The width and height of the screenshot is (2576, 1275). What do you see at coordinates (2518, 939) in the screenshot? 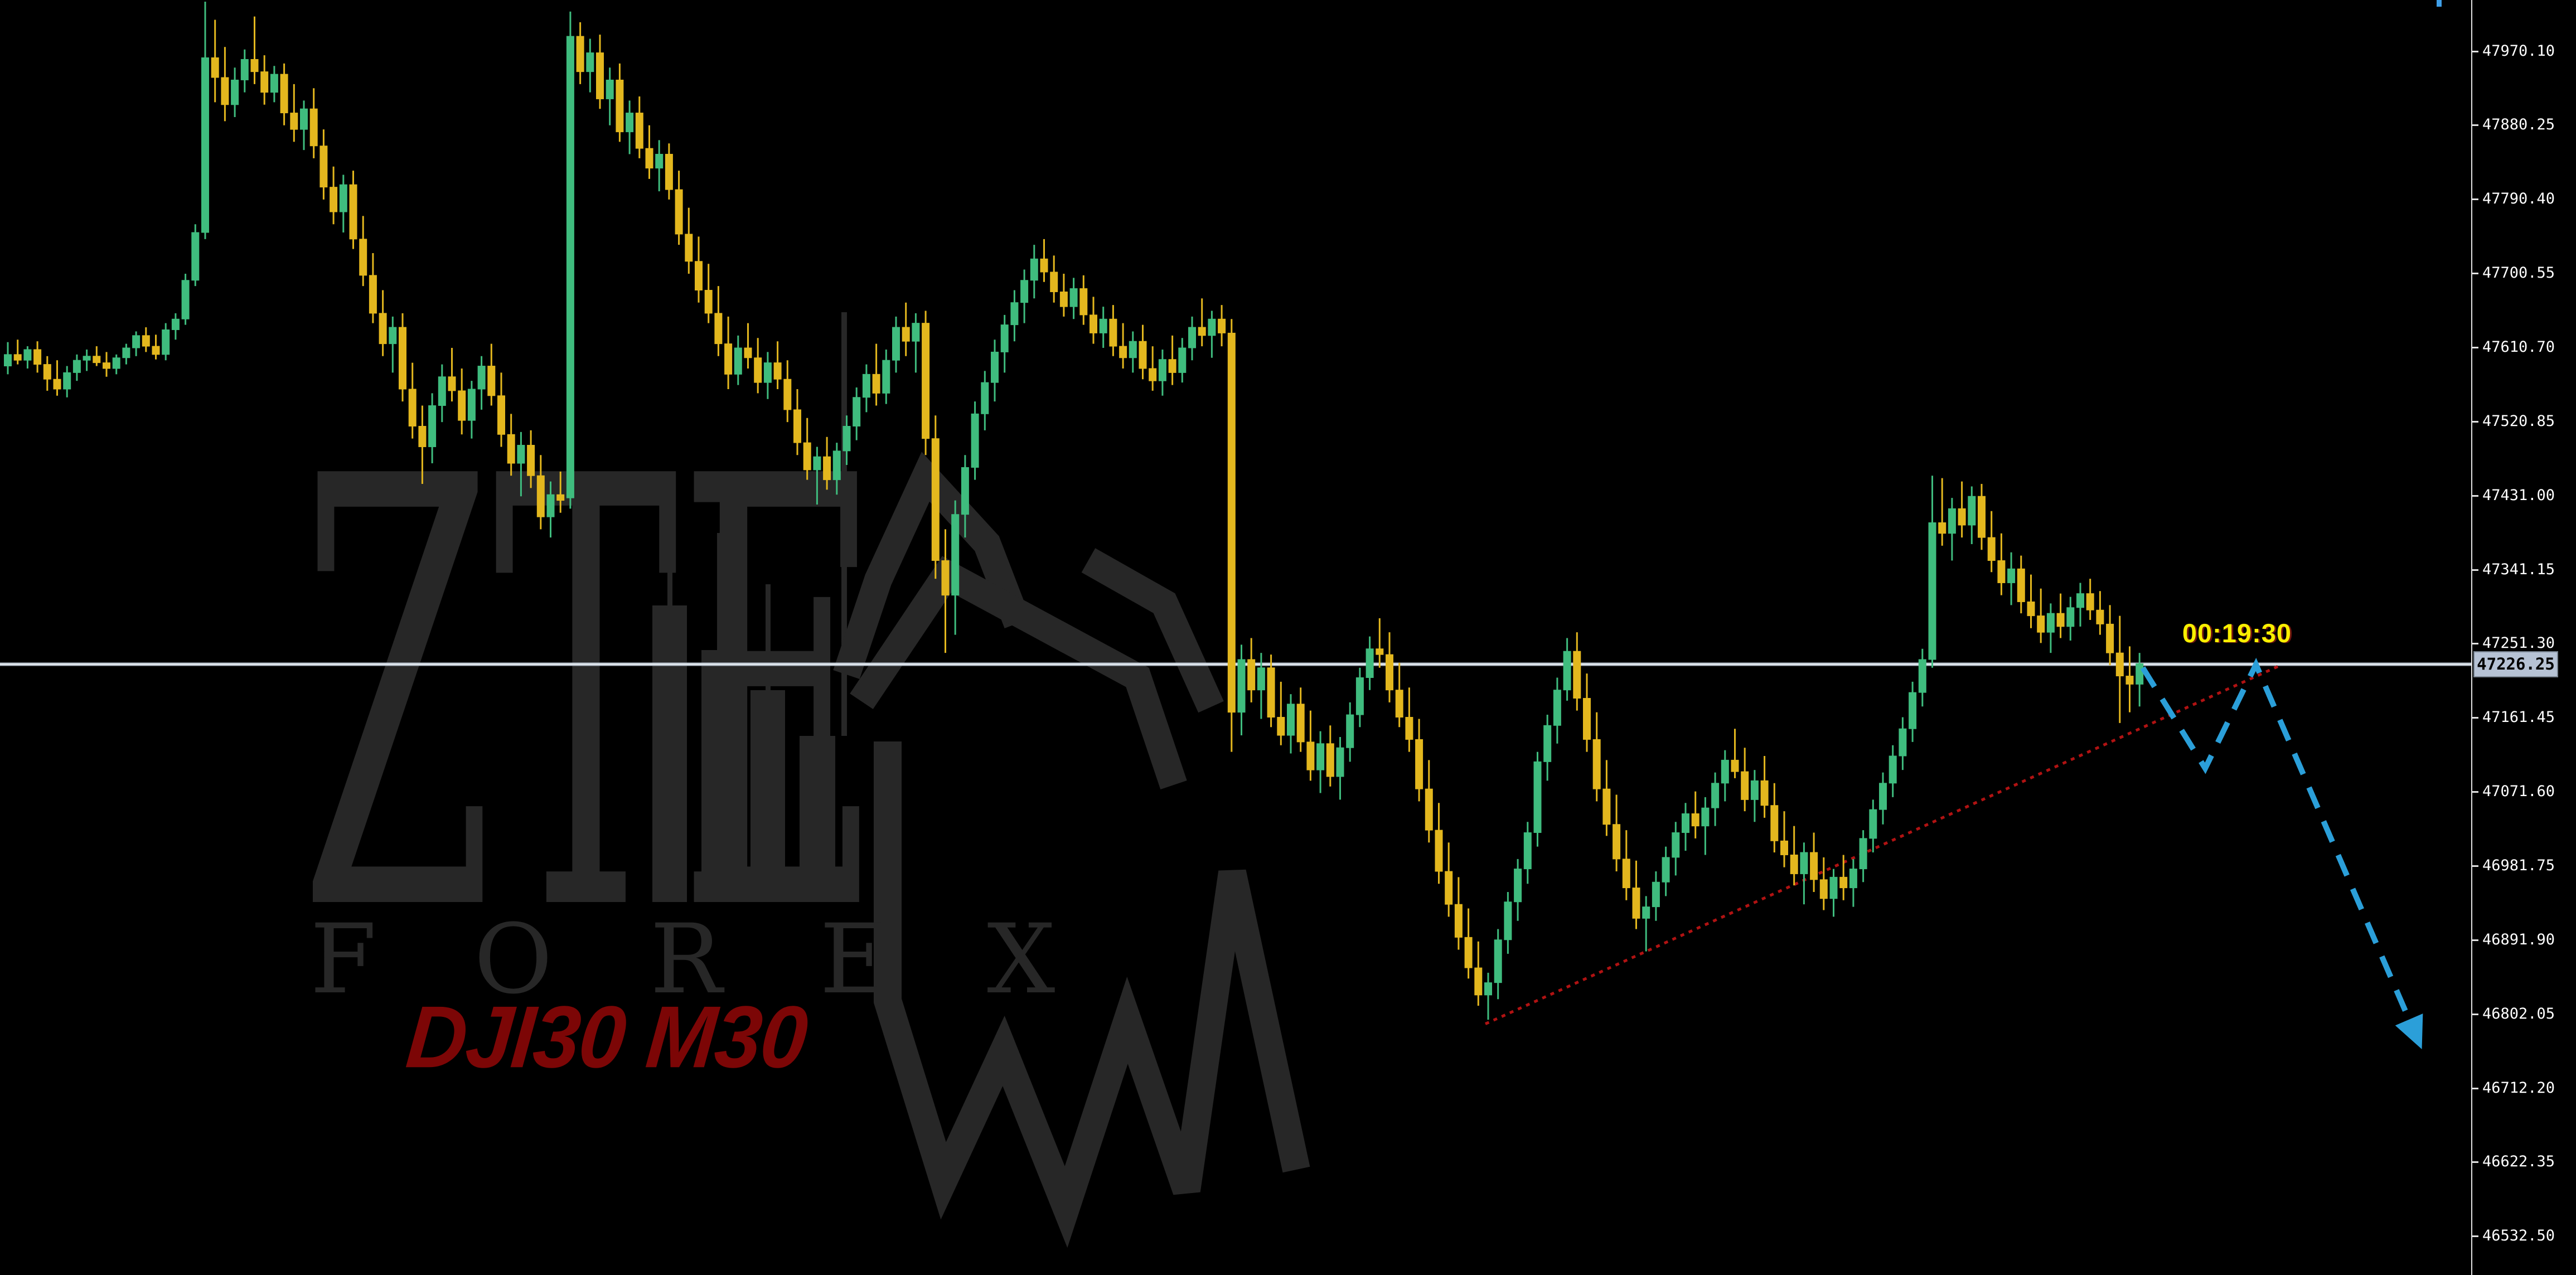
I see `axis-tick-label: 46891.90` at bounding box center [2518, 939].